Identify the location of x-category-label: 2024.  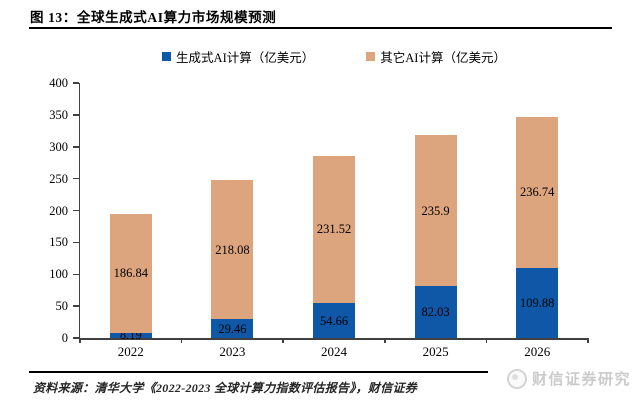
(334, 351).